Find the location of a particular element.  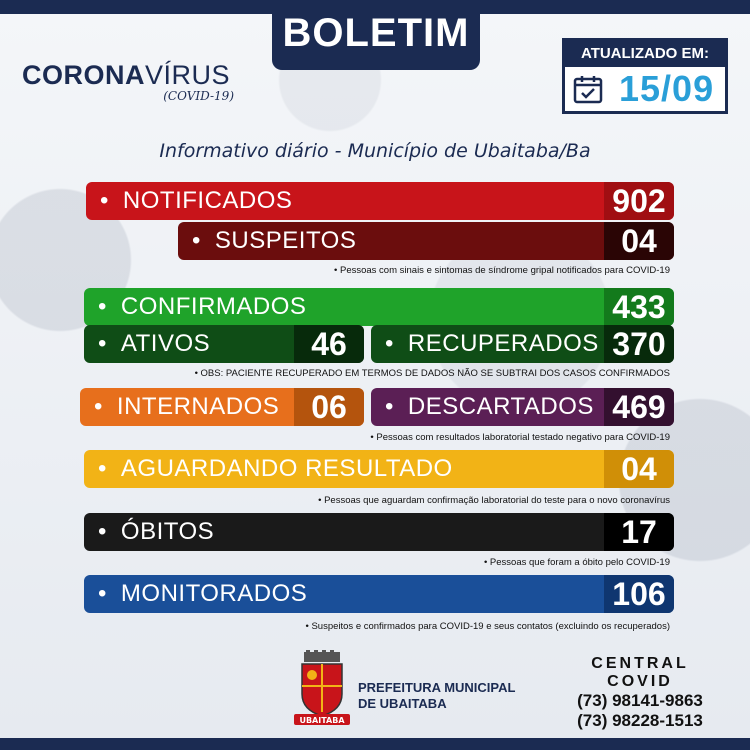

descartados-label: DESCARTADOS is located at coordinates (482, 407).